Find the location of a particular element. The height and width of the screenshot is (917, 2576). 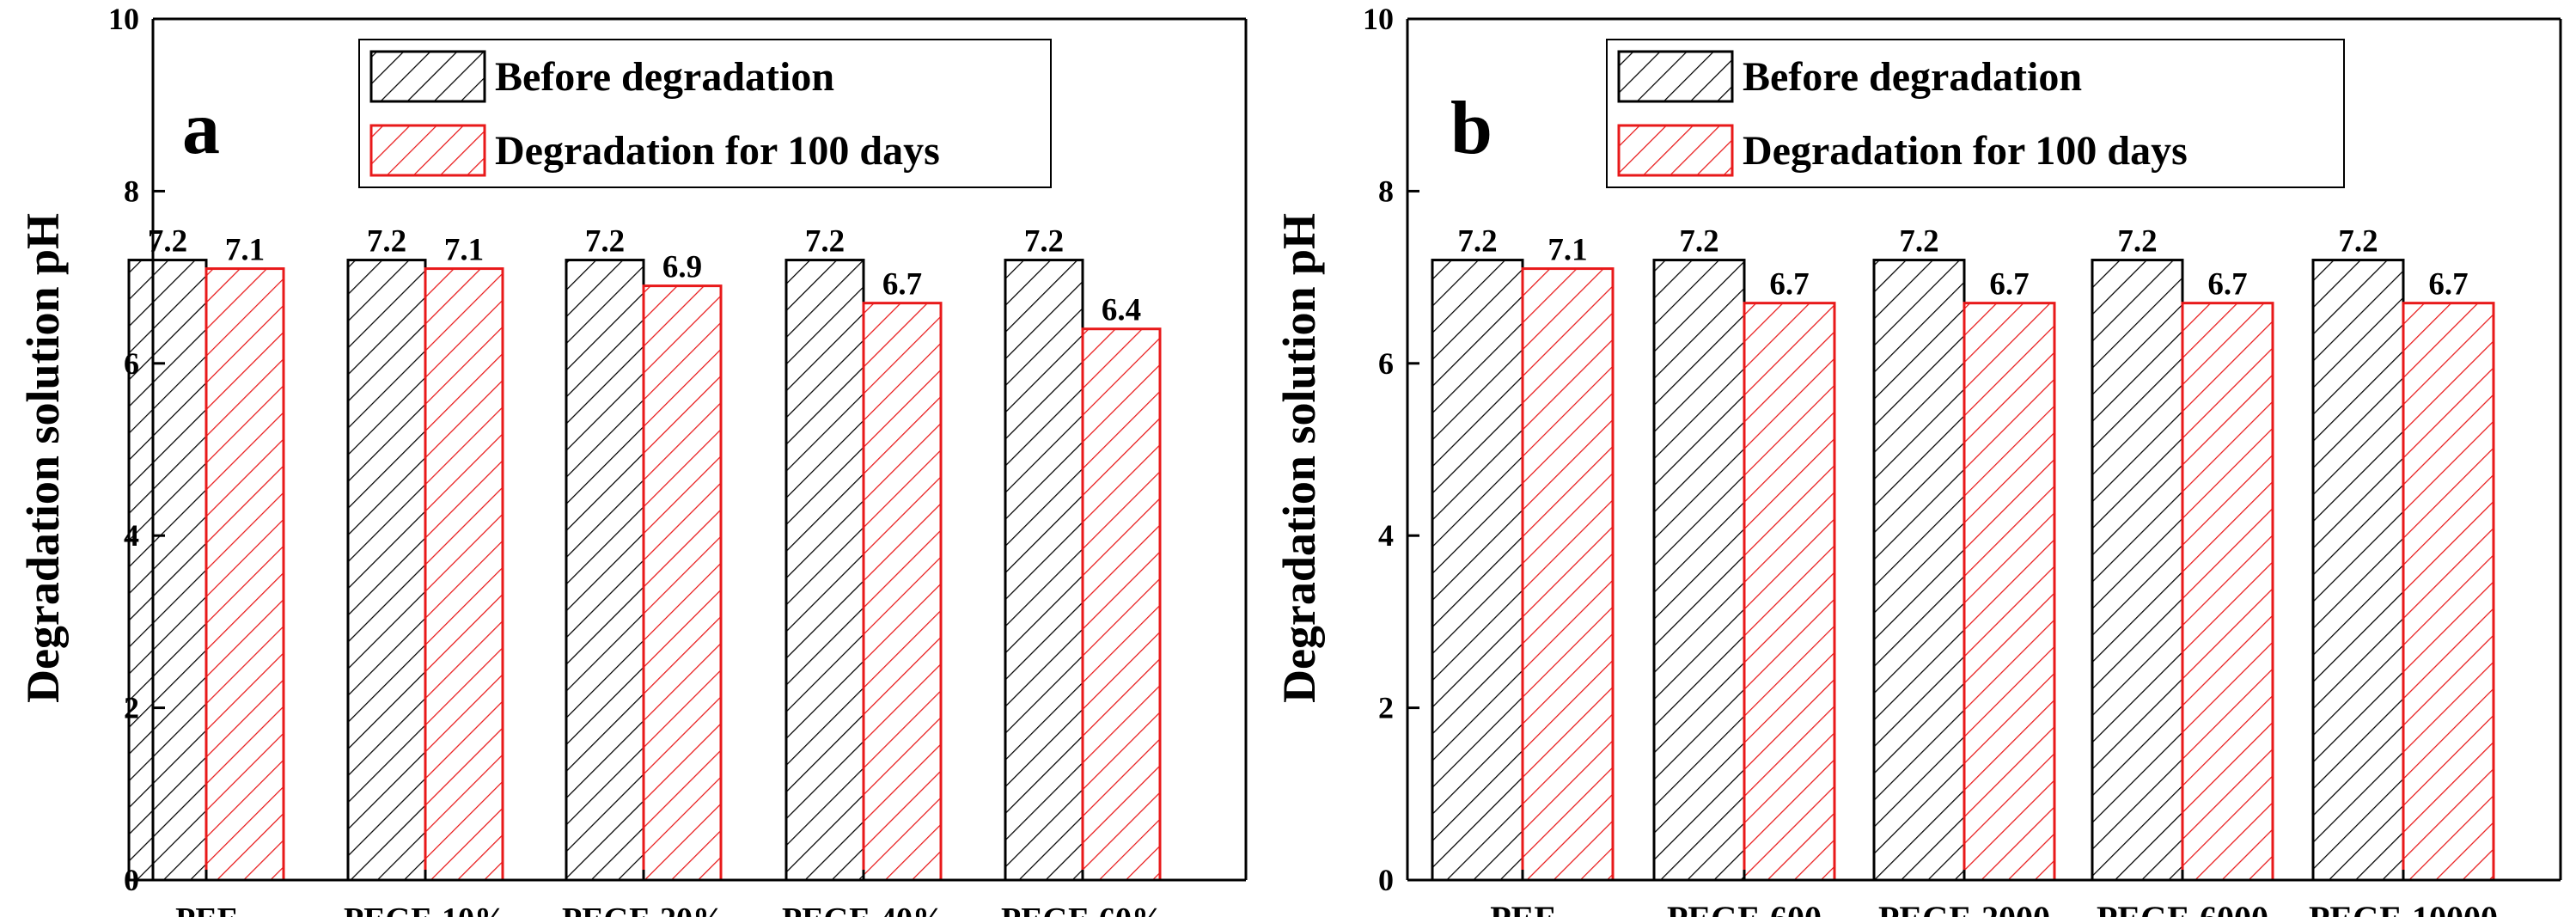

panel-label: b is located at coordinates (1471, 128).